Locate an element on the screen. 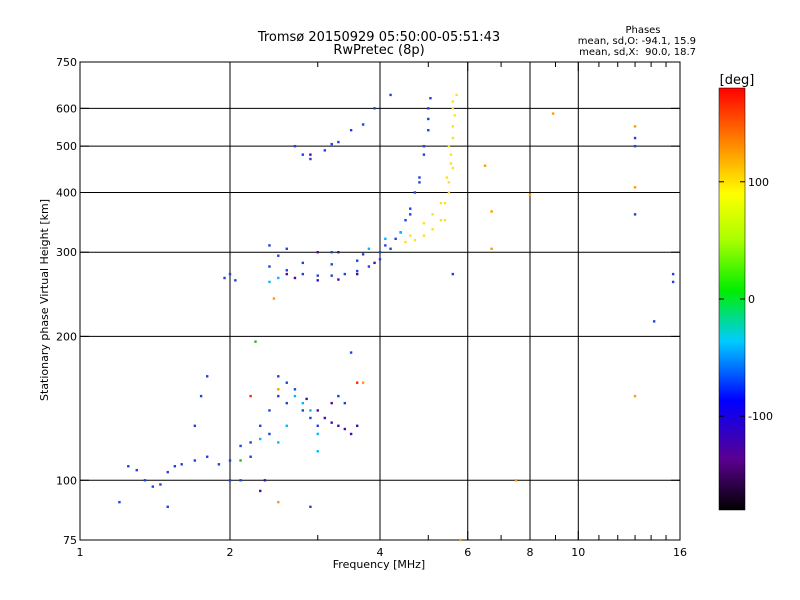 Image resolution: width=800 pixels, height=600 pixels. colorbar-label: [deg] is located at coordinates (737, 80).